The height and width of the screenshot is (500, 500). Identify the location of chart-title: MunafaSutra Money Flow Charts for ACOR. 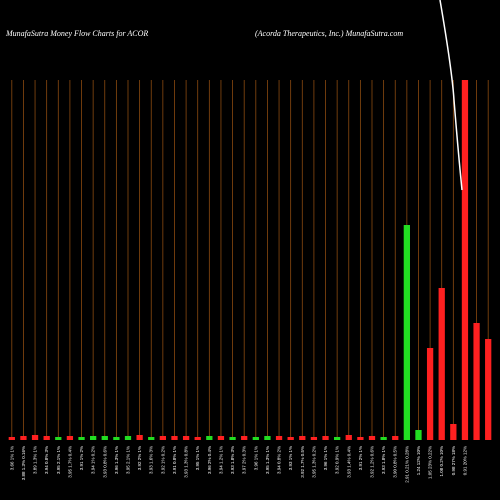
(76, 33).